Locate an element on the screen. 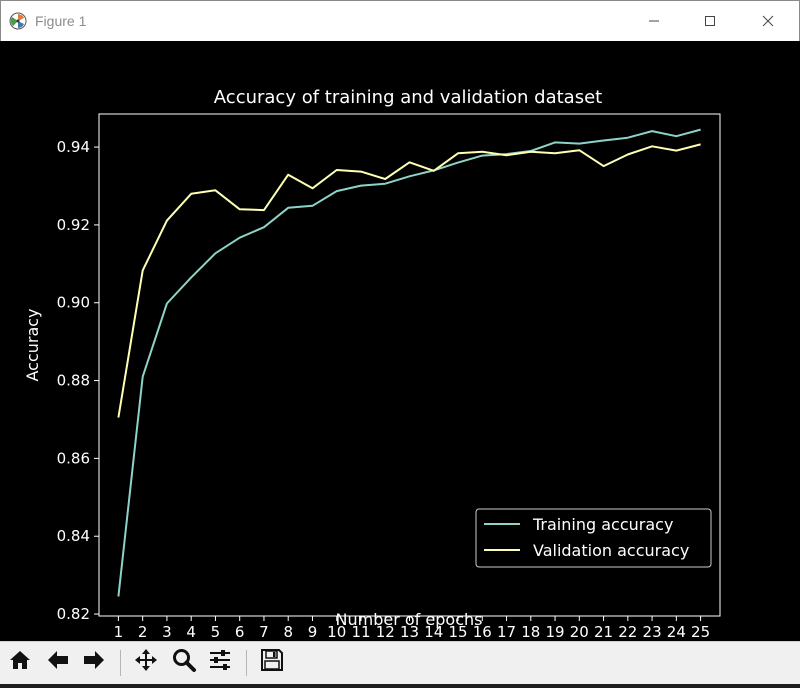 Image resolution: width=800 pixels, height=688 pixels. y-tick-label: 0.90 is located at coordinates (73, 303).